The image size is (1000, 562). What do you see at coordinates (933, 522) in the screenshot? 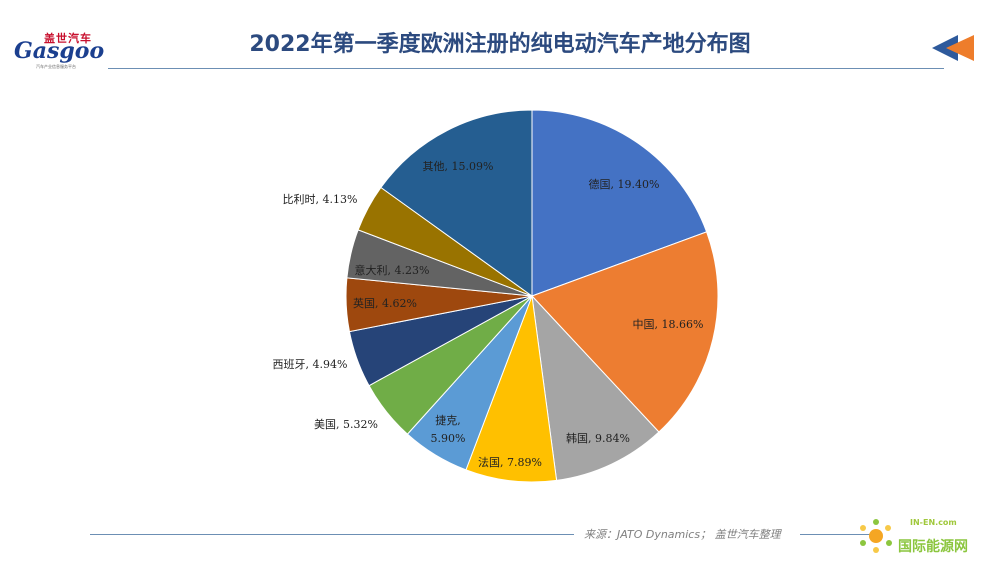
I see `watermark-en: IN-EN.com` at bounding box center [933, 522].